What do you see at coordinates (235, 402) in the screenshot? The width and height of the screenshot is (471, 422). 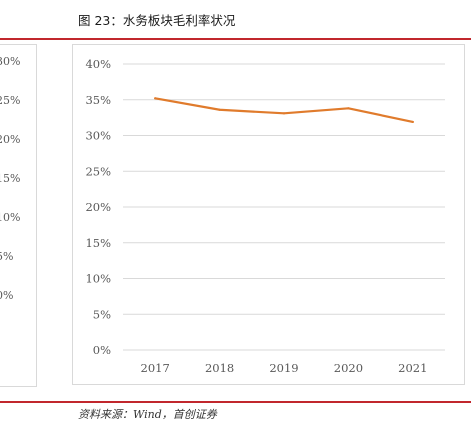 I see `bottom-divider` at bounding box center [235, 402].